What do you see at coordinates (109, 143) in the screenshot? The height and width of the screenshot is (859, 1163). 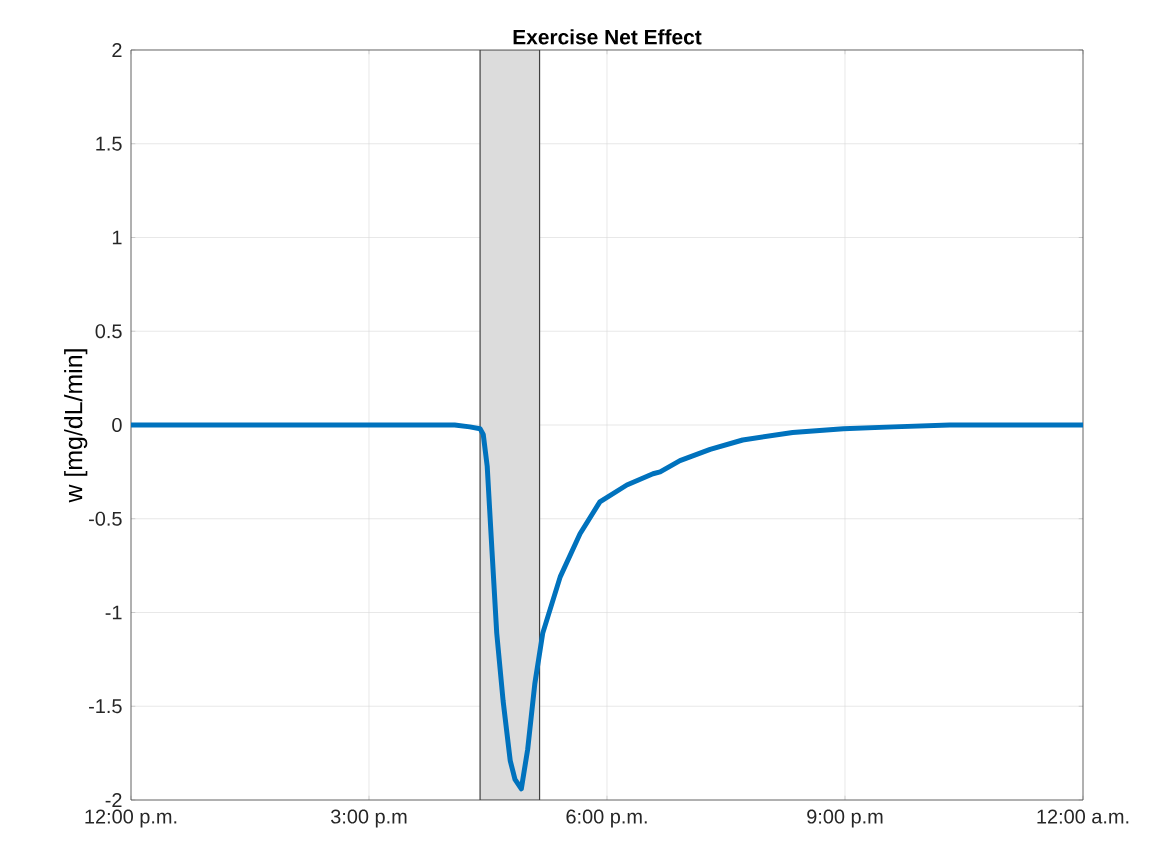 I see `y-tick-label: 1.5` at bounding box center [109, 143].